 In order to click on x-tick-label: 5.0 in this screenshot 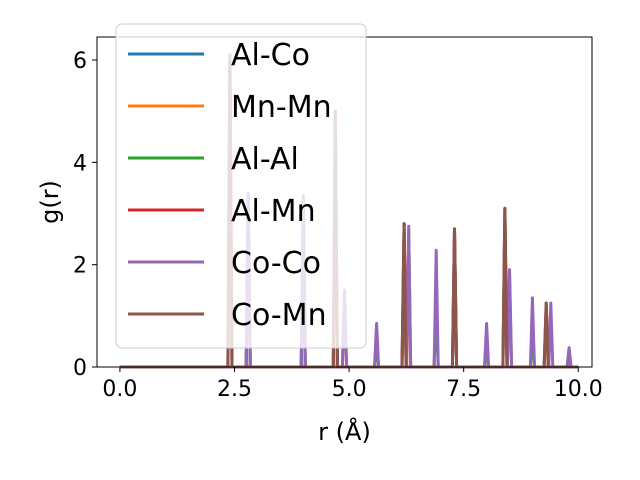, I will do `click(349, 389)`.